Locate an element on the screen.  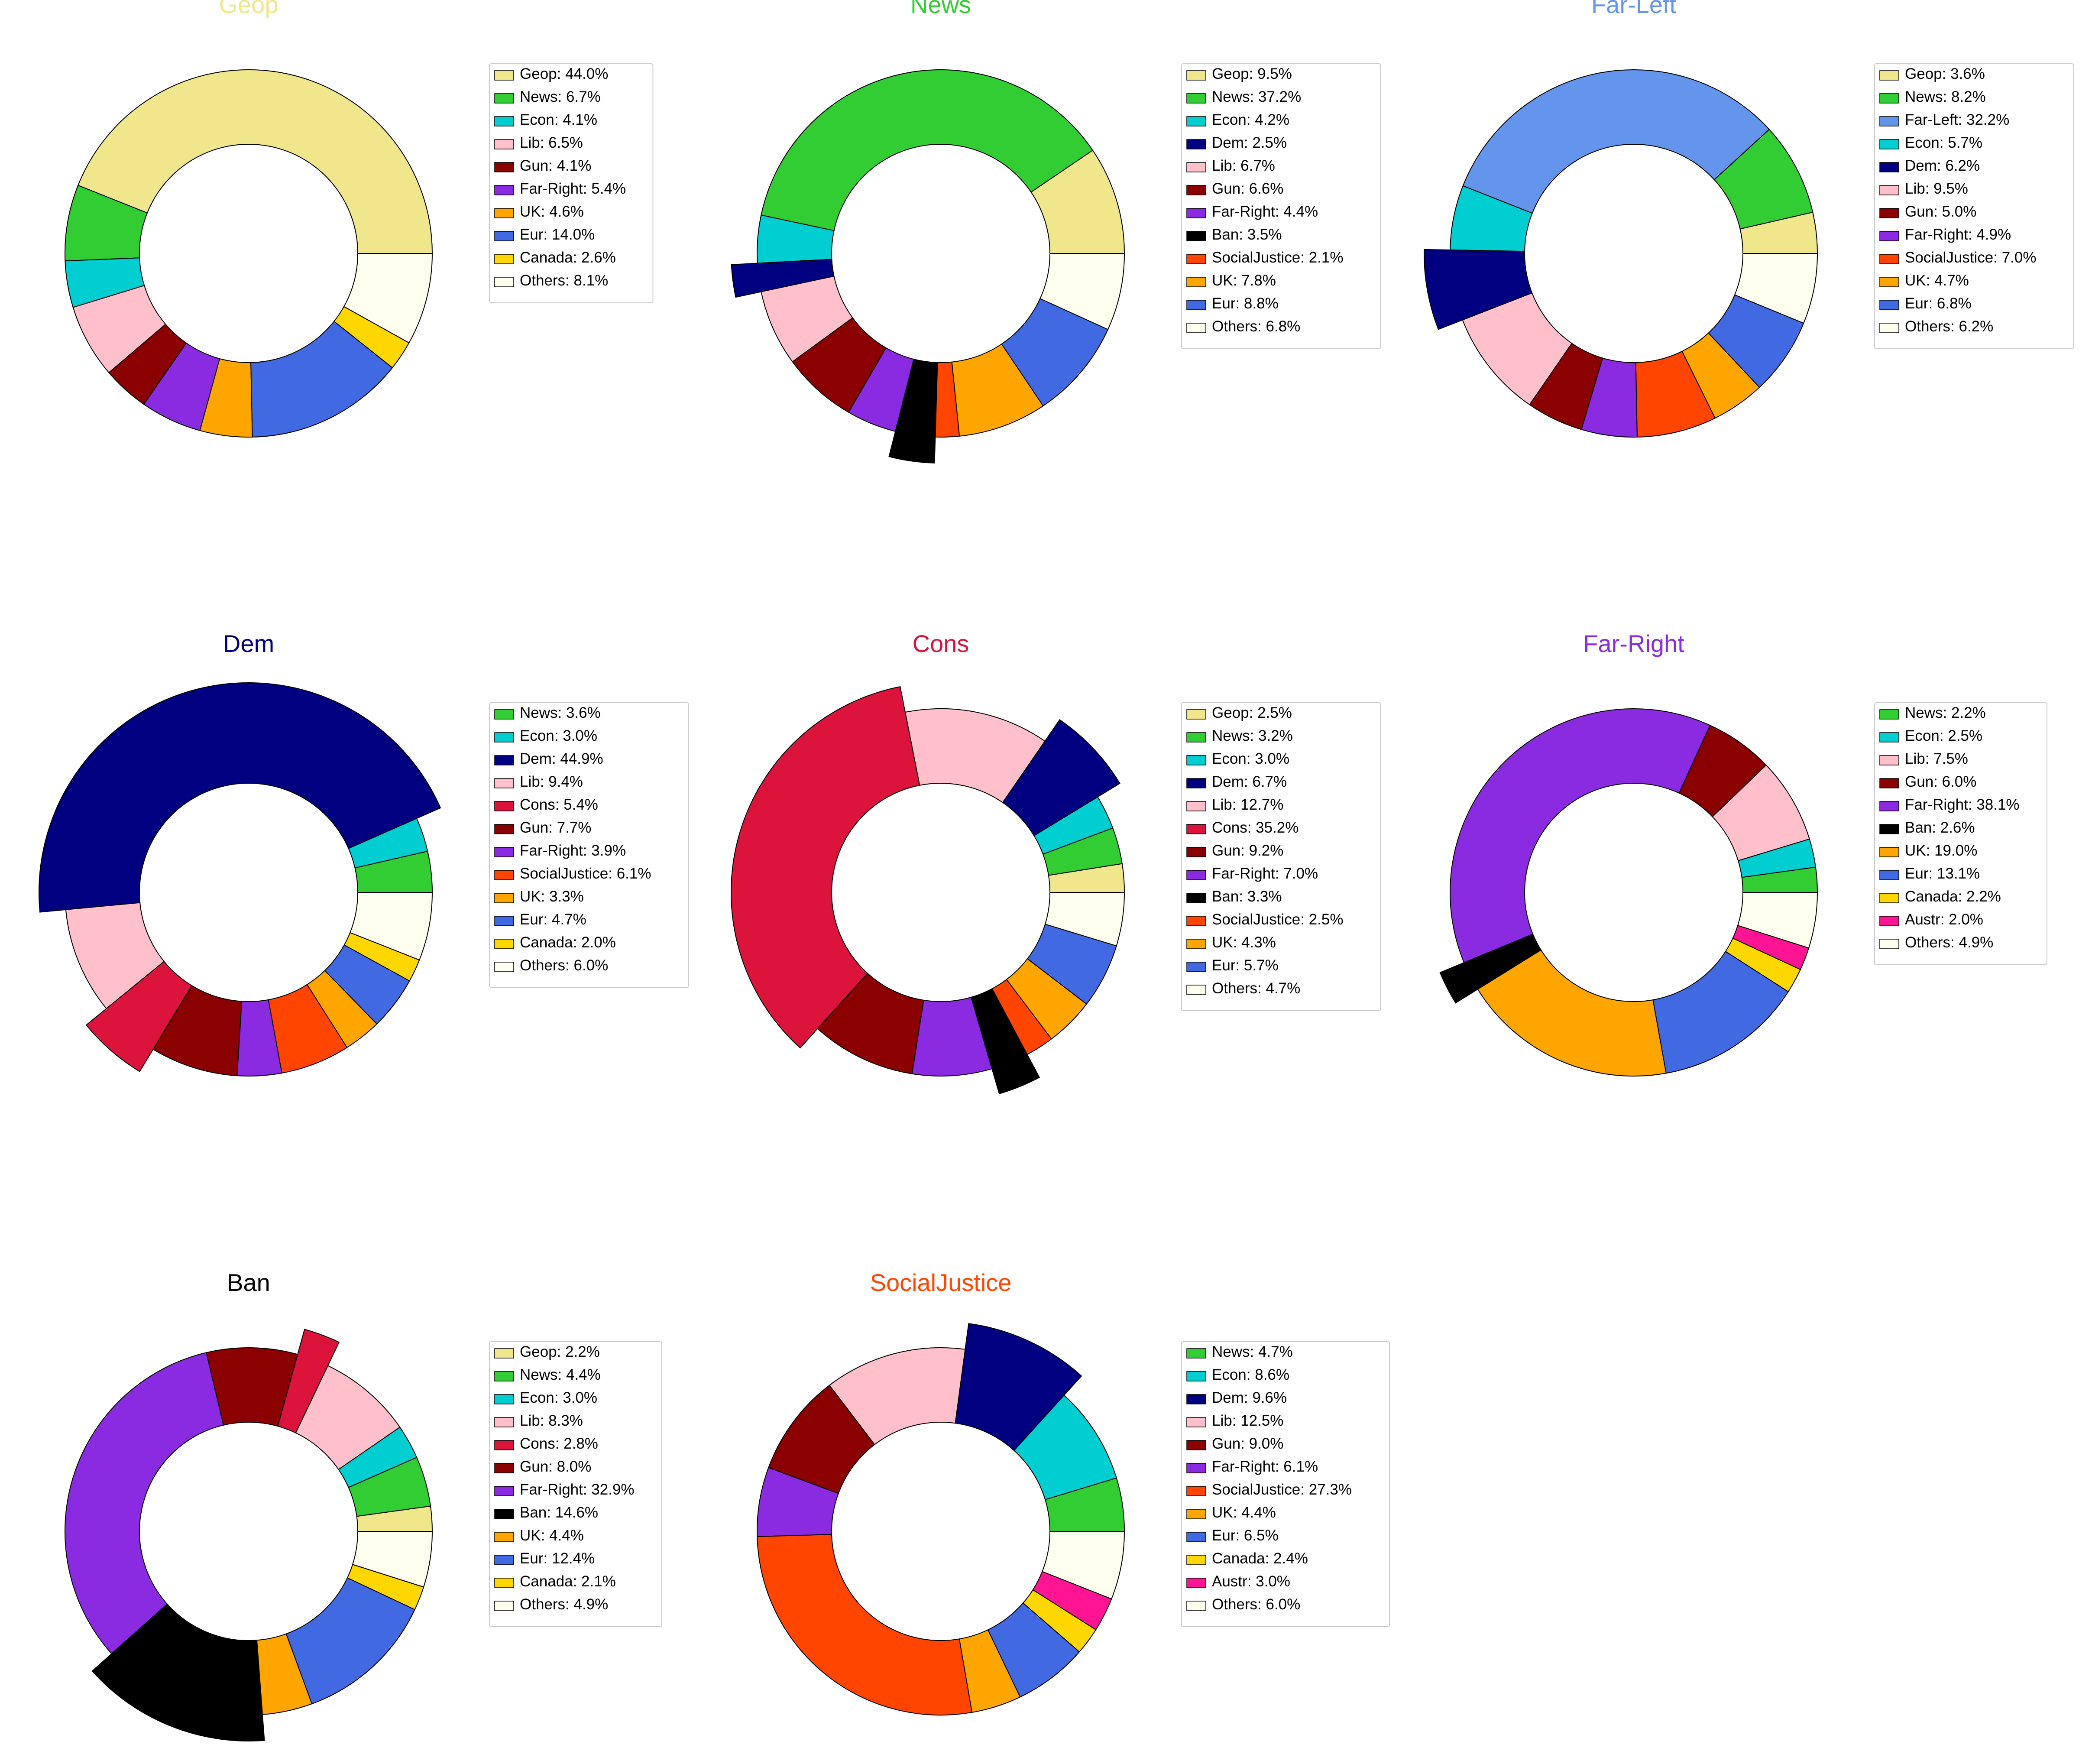
legend-swatch-far-right is located at coordinates (1889, 806).